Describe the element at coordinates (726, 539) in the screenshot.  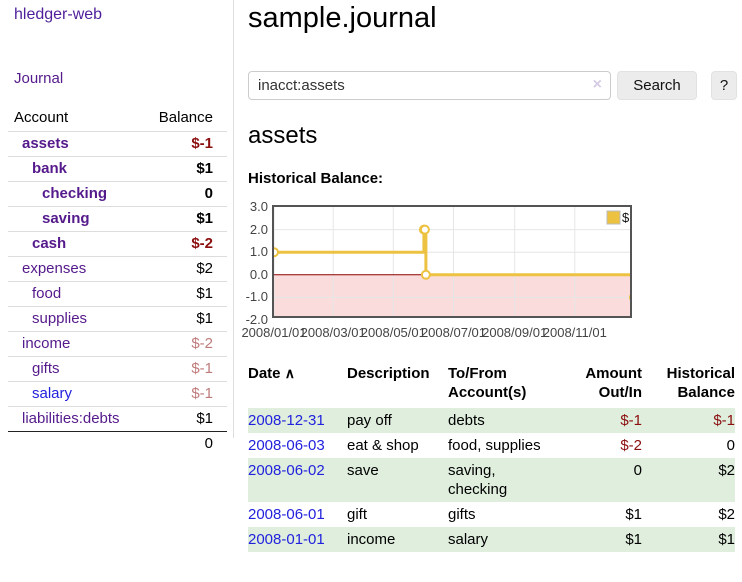
I see `transaction-balance: $1` at that location.